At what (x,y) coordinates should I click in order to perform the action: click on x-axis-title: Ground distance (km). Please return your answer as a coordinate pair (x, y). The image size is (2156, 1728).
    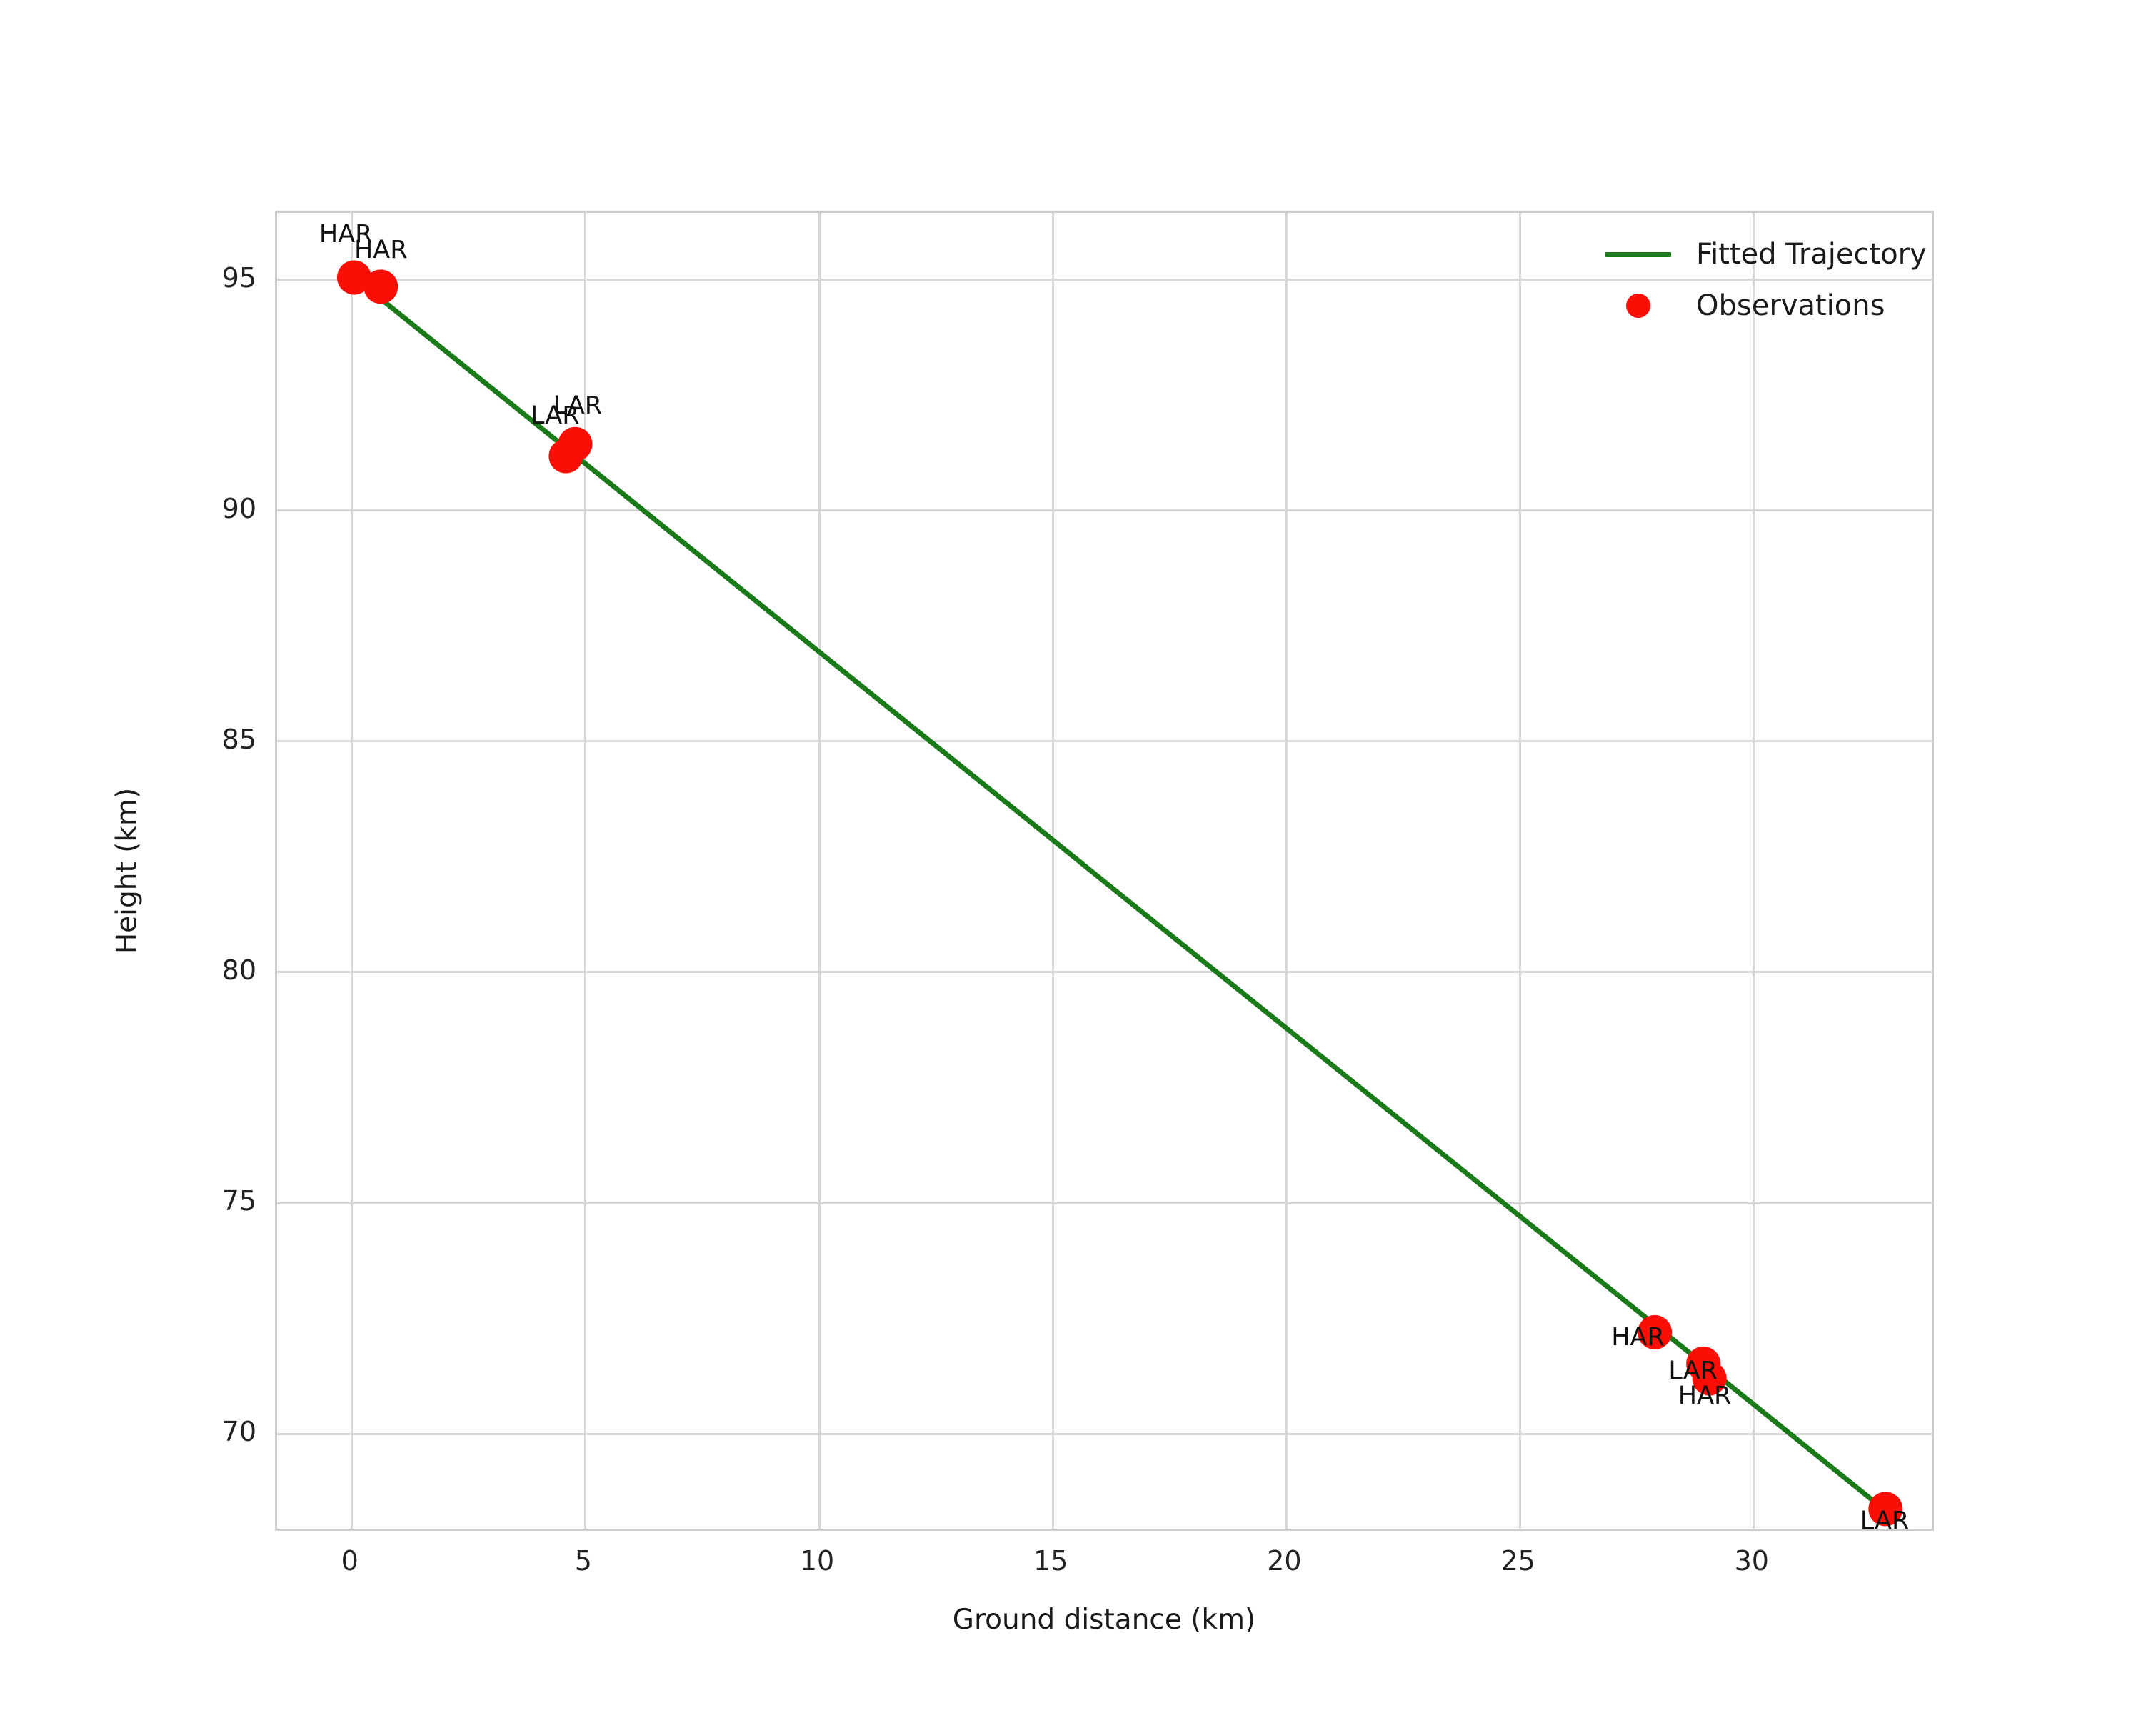
    Looking at the image, I should click on (1104, 1620).